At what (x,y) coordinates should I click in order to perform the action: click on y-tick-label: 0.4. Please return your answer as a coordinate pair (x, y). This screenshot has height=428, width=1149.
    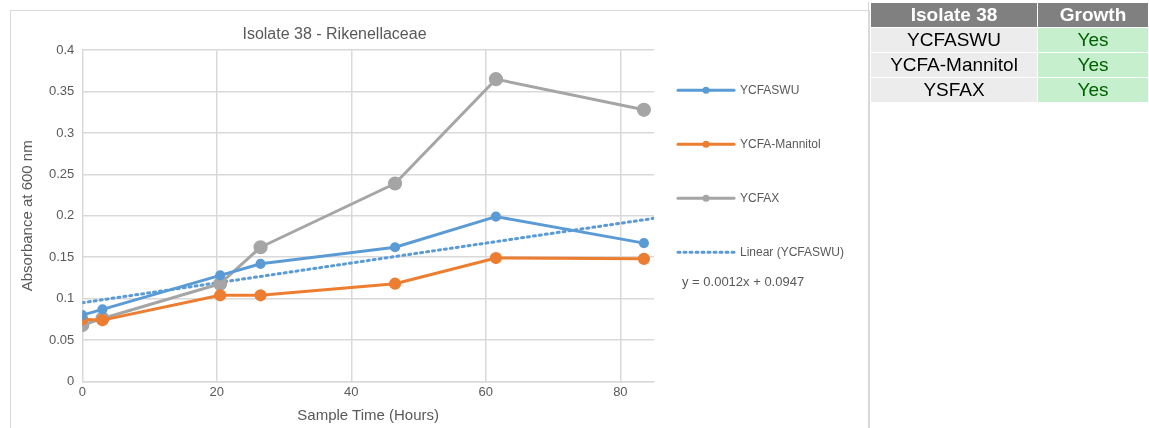
    Looking at the image, I should click on (65, 49).